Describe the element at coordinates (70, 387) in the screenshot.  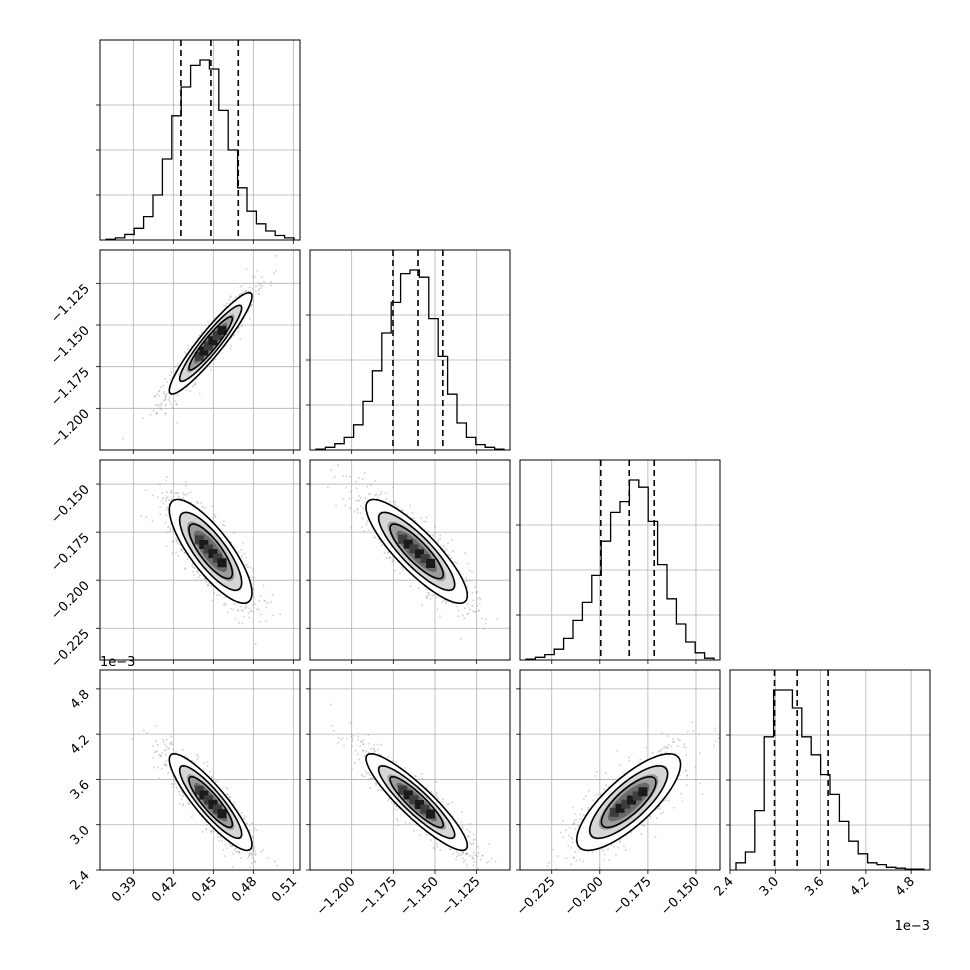
I see `y-tick-label: −1.175` at that location.